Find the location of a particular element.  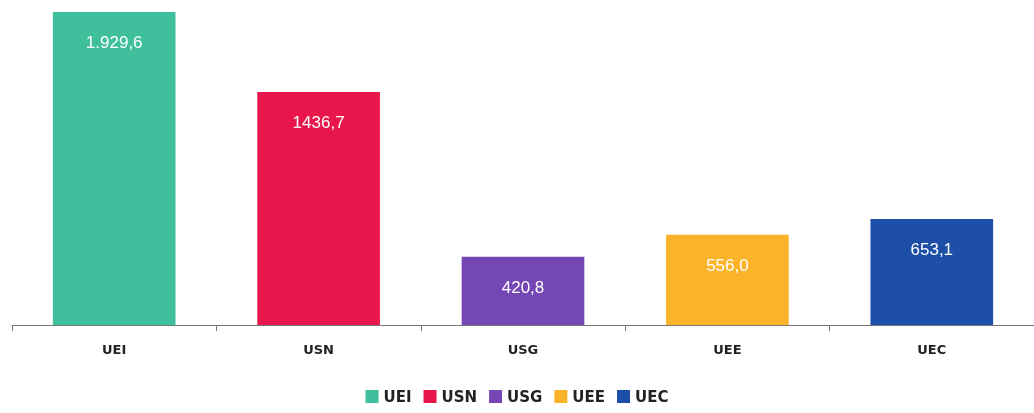

x-tick-label: USG is located at coordinates (523, 349).